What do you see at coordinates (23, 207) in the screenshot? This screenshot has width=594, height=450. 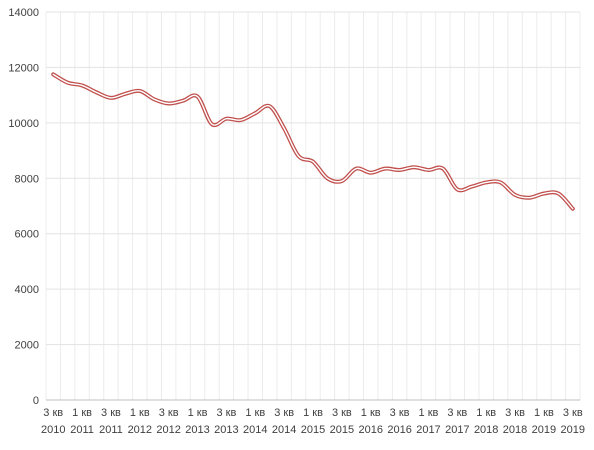 I see `y-axis-tick-labels: 0 2000 4000 6000 8000 10000 12000 14000` at bounding box center [23, 207].